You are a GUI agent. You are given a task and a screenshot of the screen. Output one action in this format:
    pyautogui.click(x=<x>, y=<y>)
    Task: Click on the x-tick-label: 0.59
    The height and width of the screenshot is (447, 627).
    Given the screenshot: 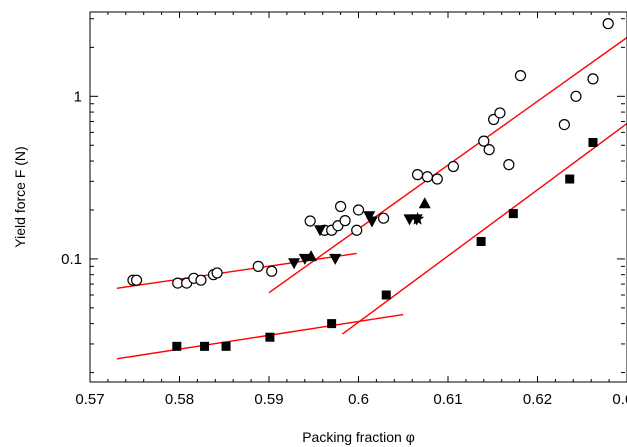 What is the action you would take?
    pyautogui.click(x=268, y=399)
    